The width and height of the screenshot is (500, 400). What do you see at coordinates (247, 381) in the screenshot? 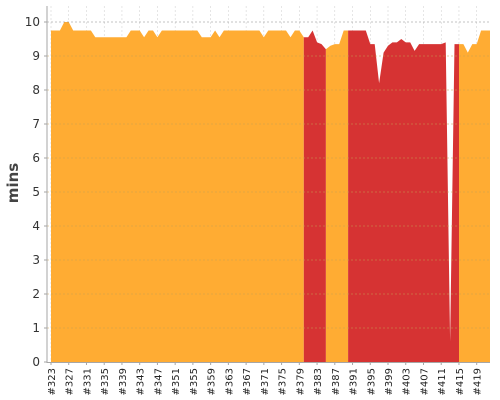
I see `x-tick-label-11: #367` at bounding box center [247, 381].